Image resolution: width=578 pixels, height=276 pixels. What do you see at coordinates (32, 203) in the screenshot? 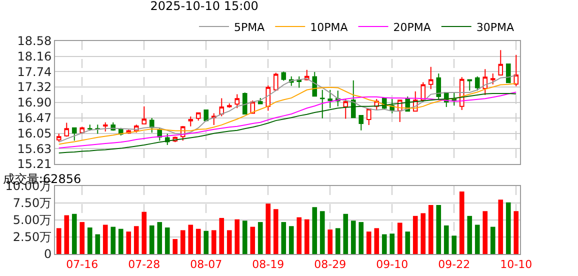
I see `y-tick-label: 7.50万` at bounding box center [32, 203].